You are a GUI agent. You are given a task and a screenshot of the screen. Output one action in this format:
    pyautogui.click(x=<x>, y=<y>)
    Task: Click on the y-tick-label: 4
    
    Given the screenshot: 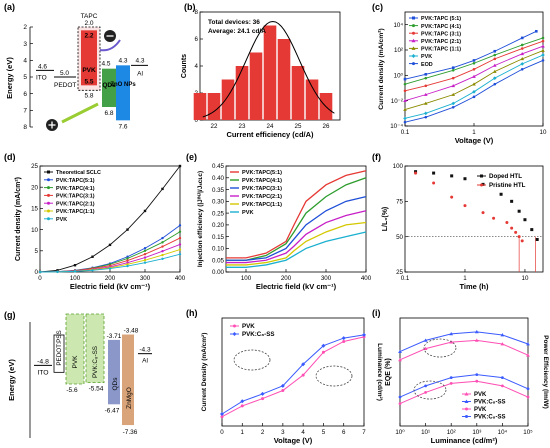 What is the action you would take?
    pyautogui.click(x=25, y=61)
    